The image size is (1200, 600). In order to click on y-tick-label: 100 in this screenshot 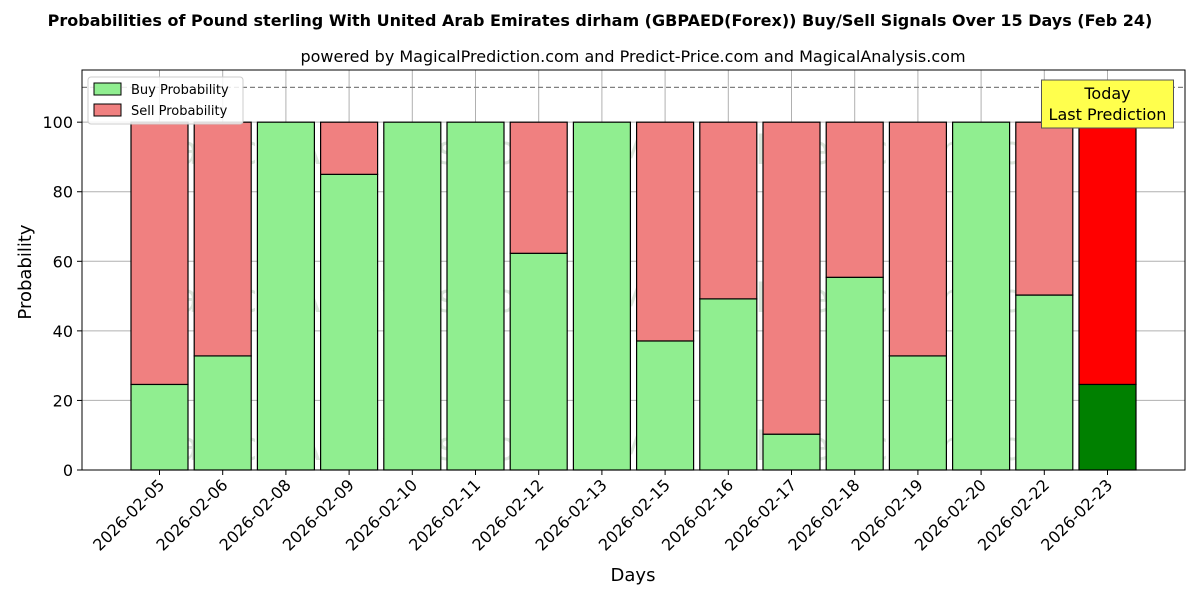, I will do `click(57, 122)`.